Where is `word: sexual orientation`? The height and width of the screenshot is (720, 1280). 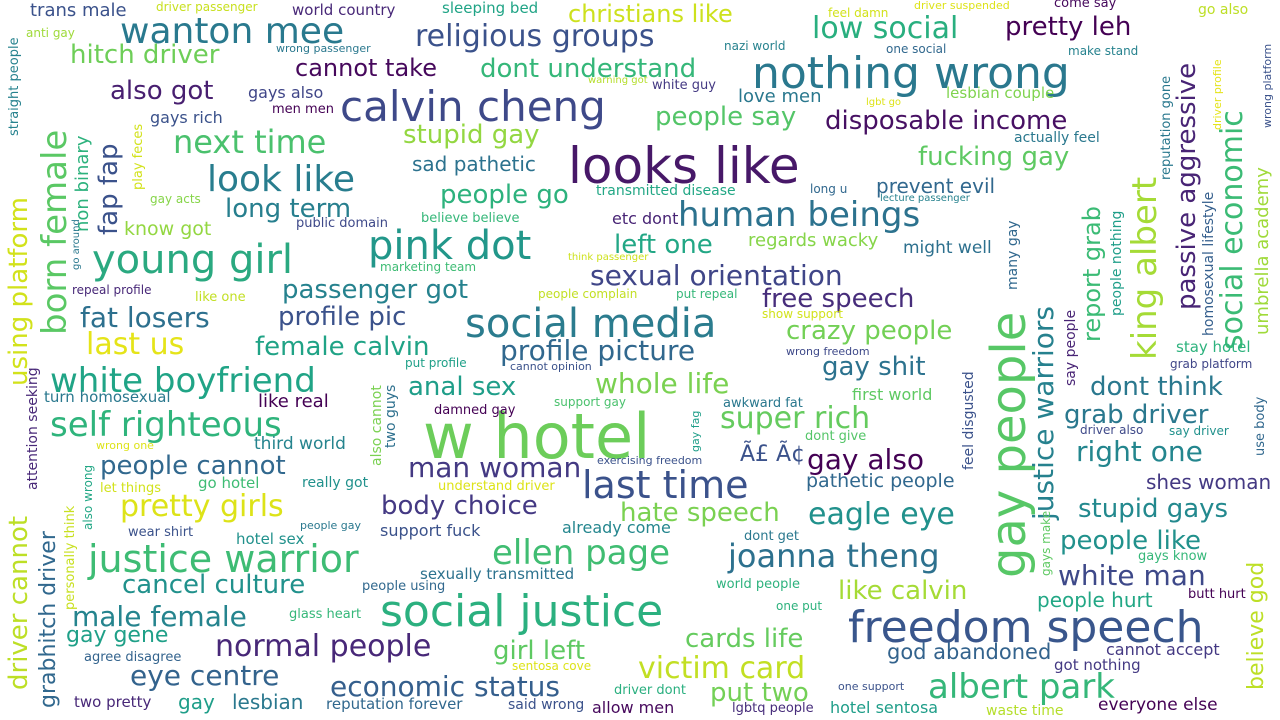
word: sexual orientation is located at coordinates (716, 275).